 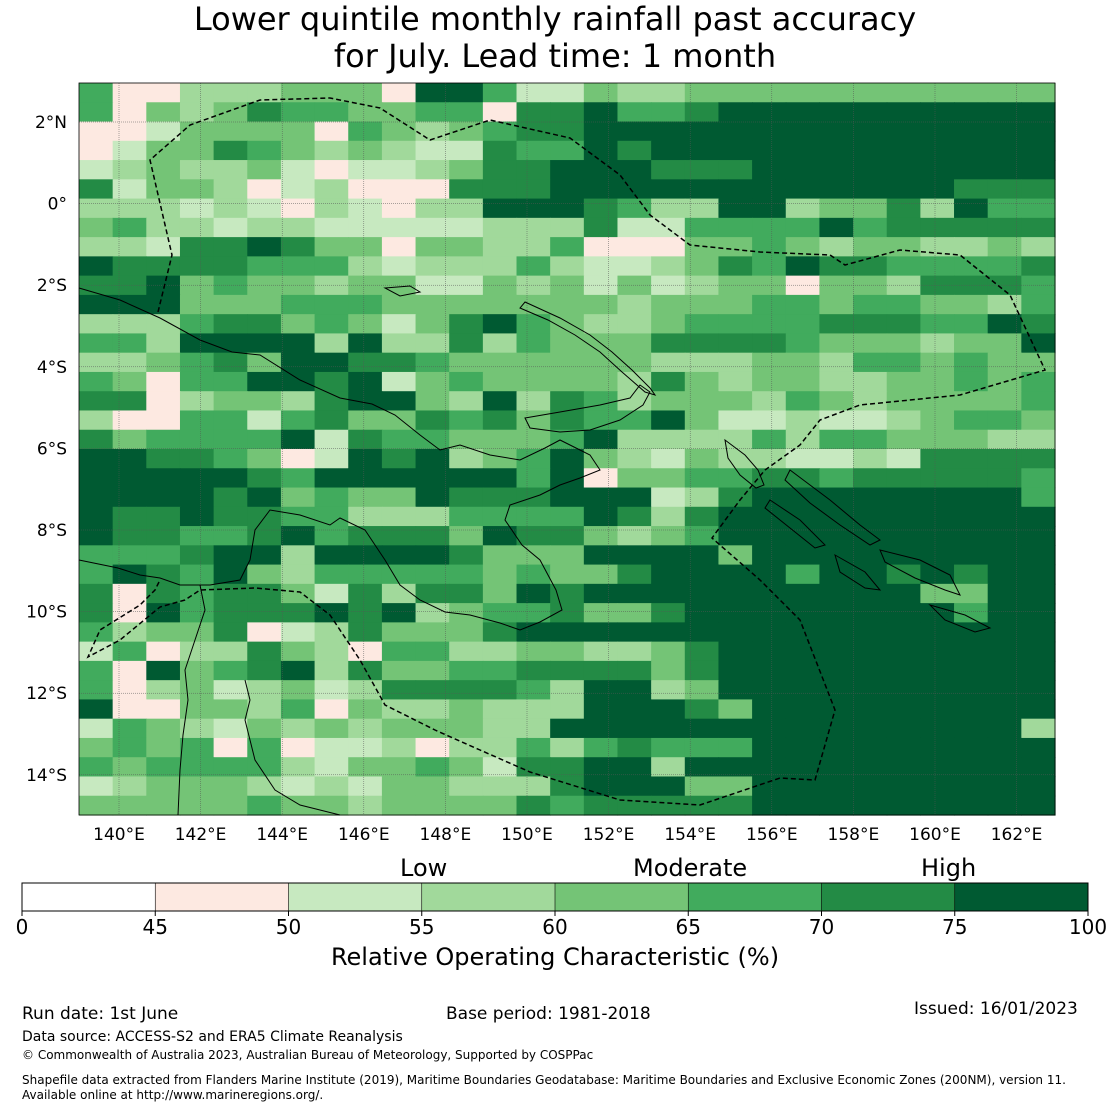 I want to click on longitude-tick-label: 146°E, so click(x=364, y=835).